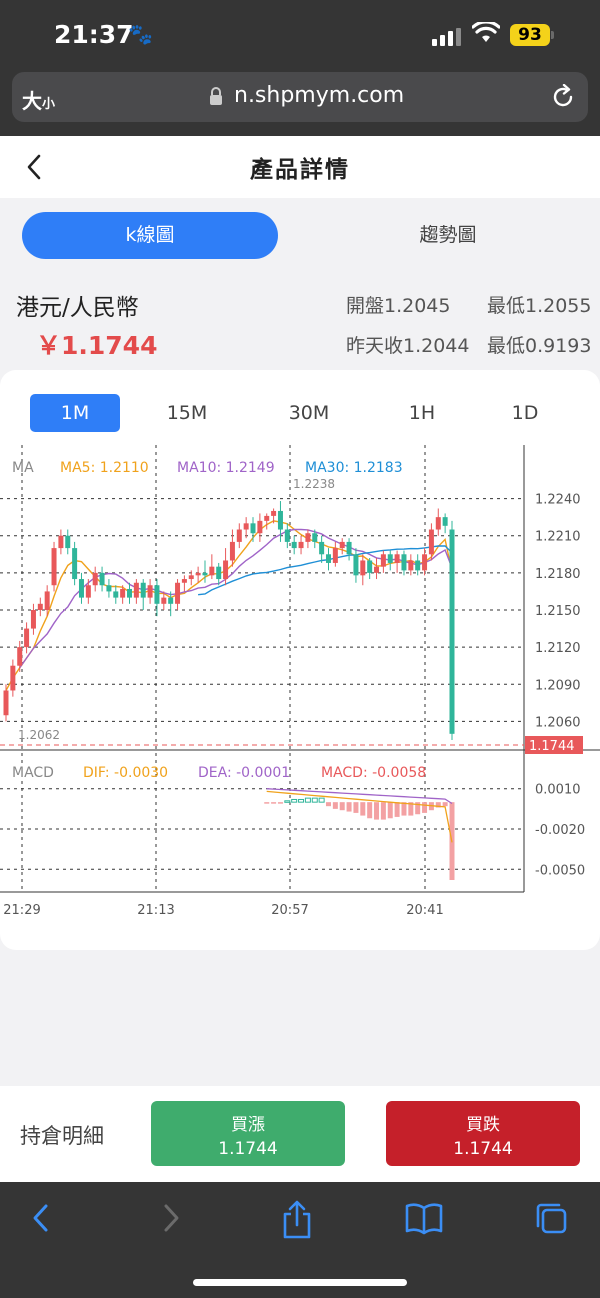  Describe the element at coordinates (408, 346) in the screenshot. I see `prev-close: 昨天收1.2044` at that location.